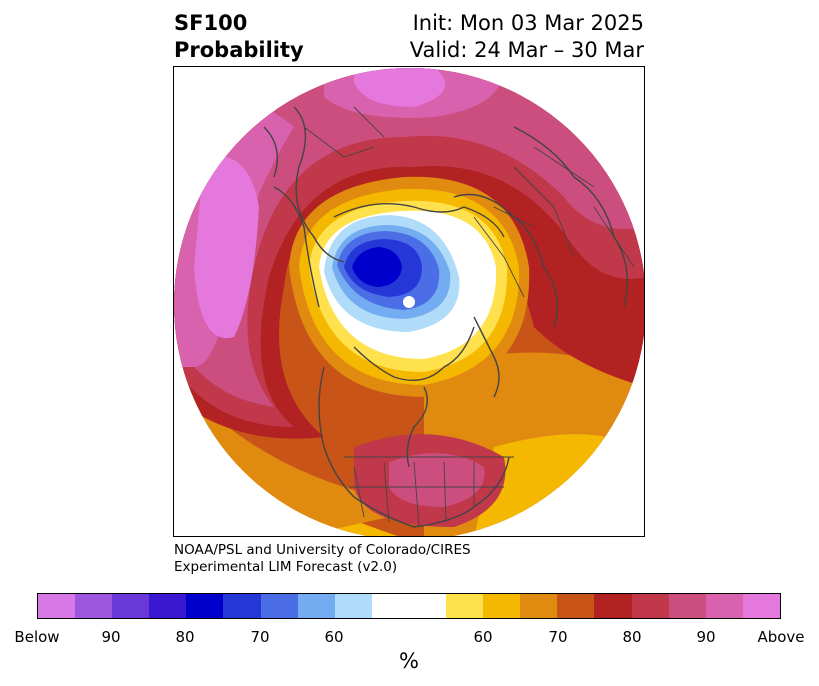  What do you see at coordinates (377, 267) in the screenshot?
I see `field-blue-core` at bounding box center [377, 267].